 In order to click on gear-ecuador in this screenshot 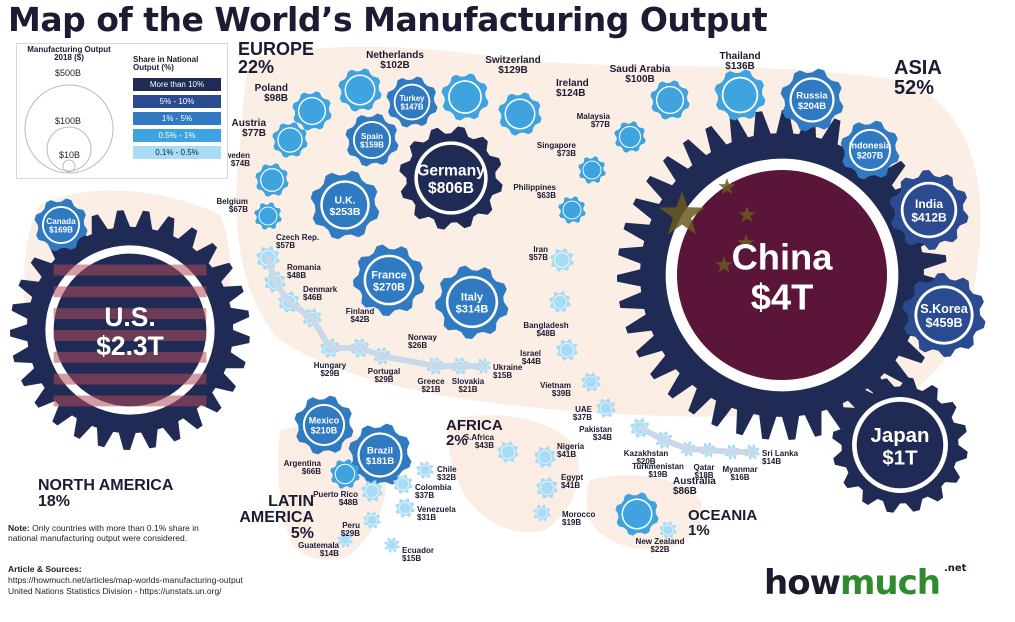, I will do `click(392, 545)`.